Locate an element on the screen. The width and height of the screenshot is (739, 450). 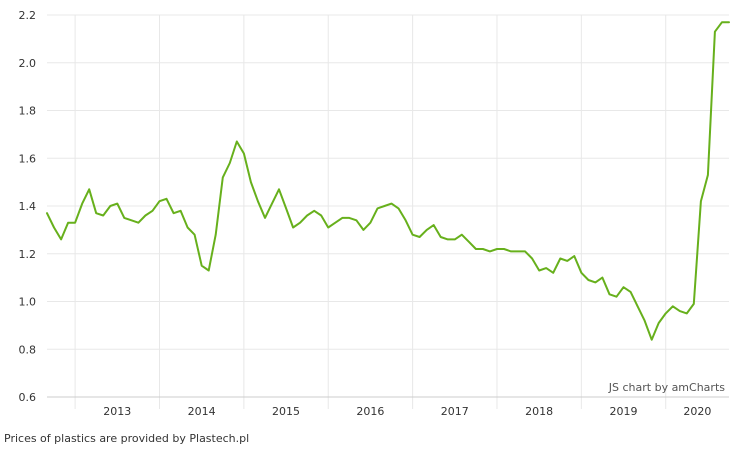
y-tick-label: 1.2 is located at coordinates (28, 254).